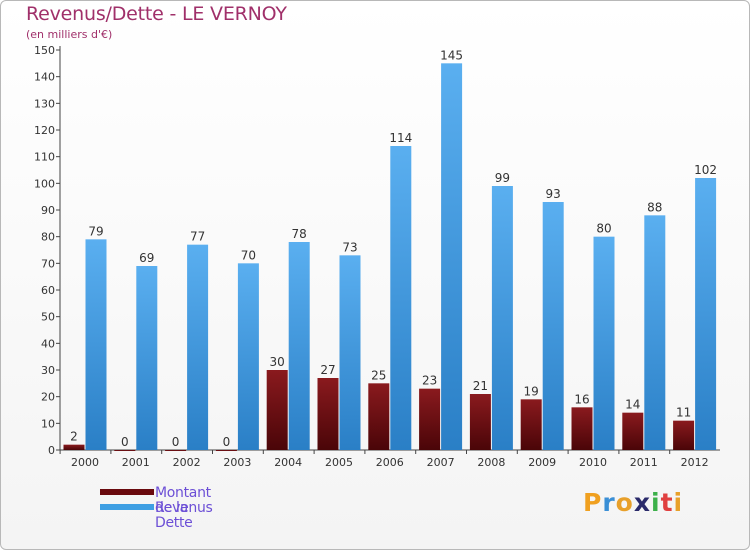  I want to click on y-tick-label: 50, so click(48, 317).